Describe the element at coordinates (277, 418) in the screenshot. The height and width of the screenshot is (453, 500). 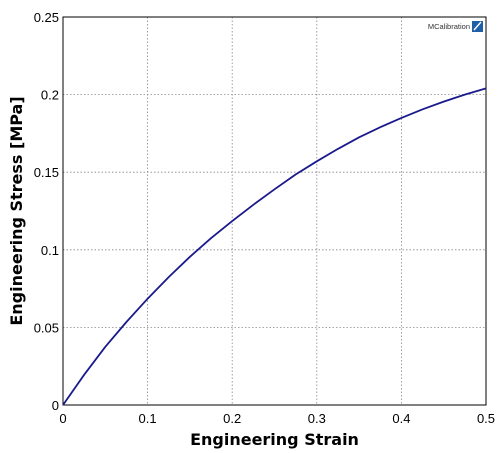
I see `x-axis-ticks: 0 0.1 0.2 0.3 0.4 0.5` at that location.